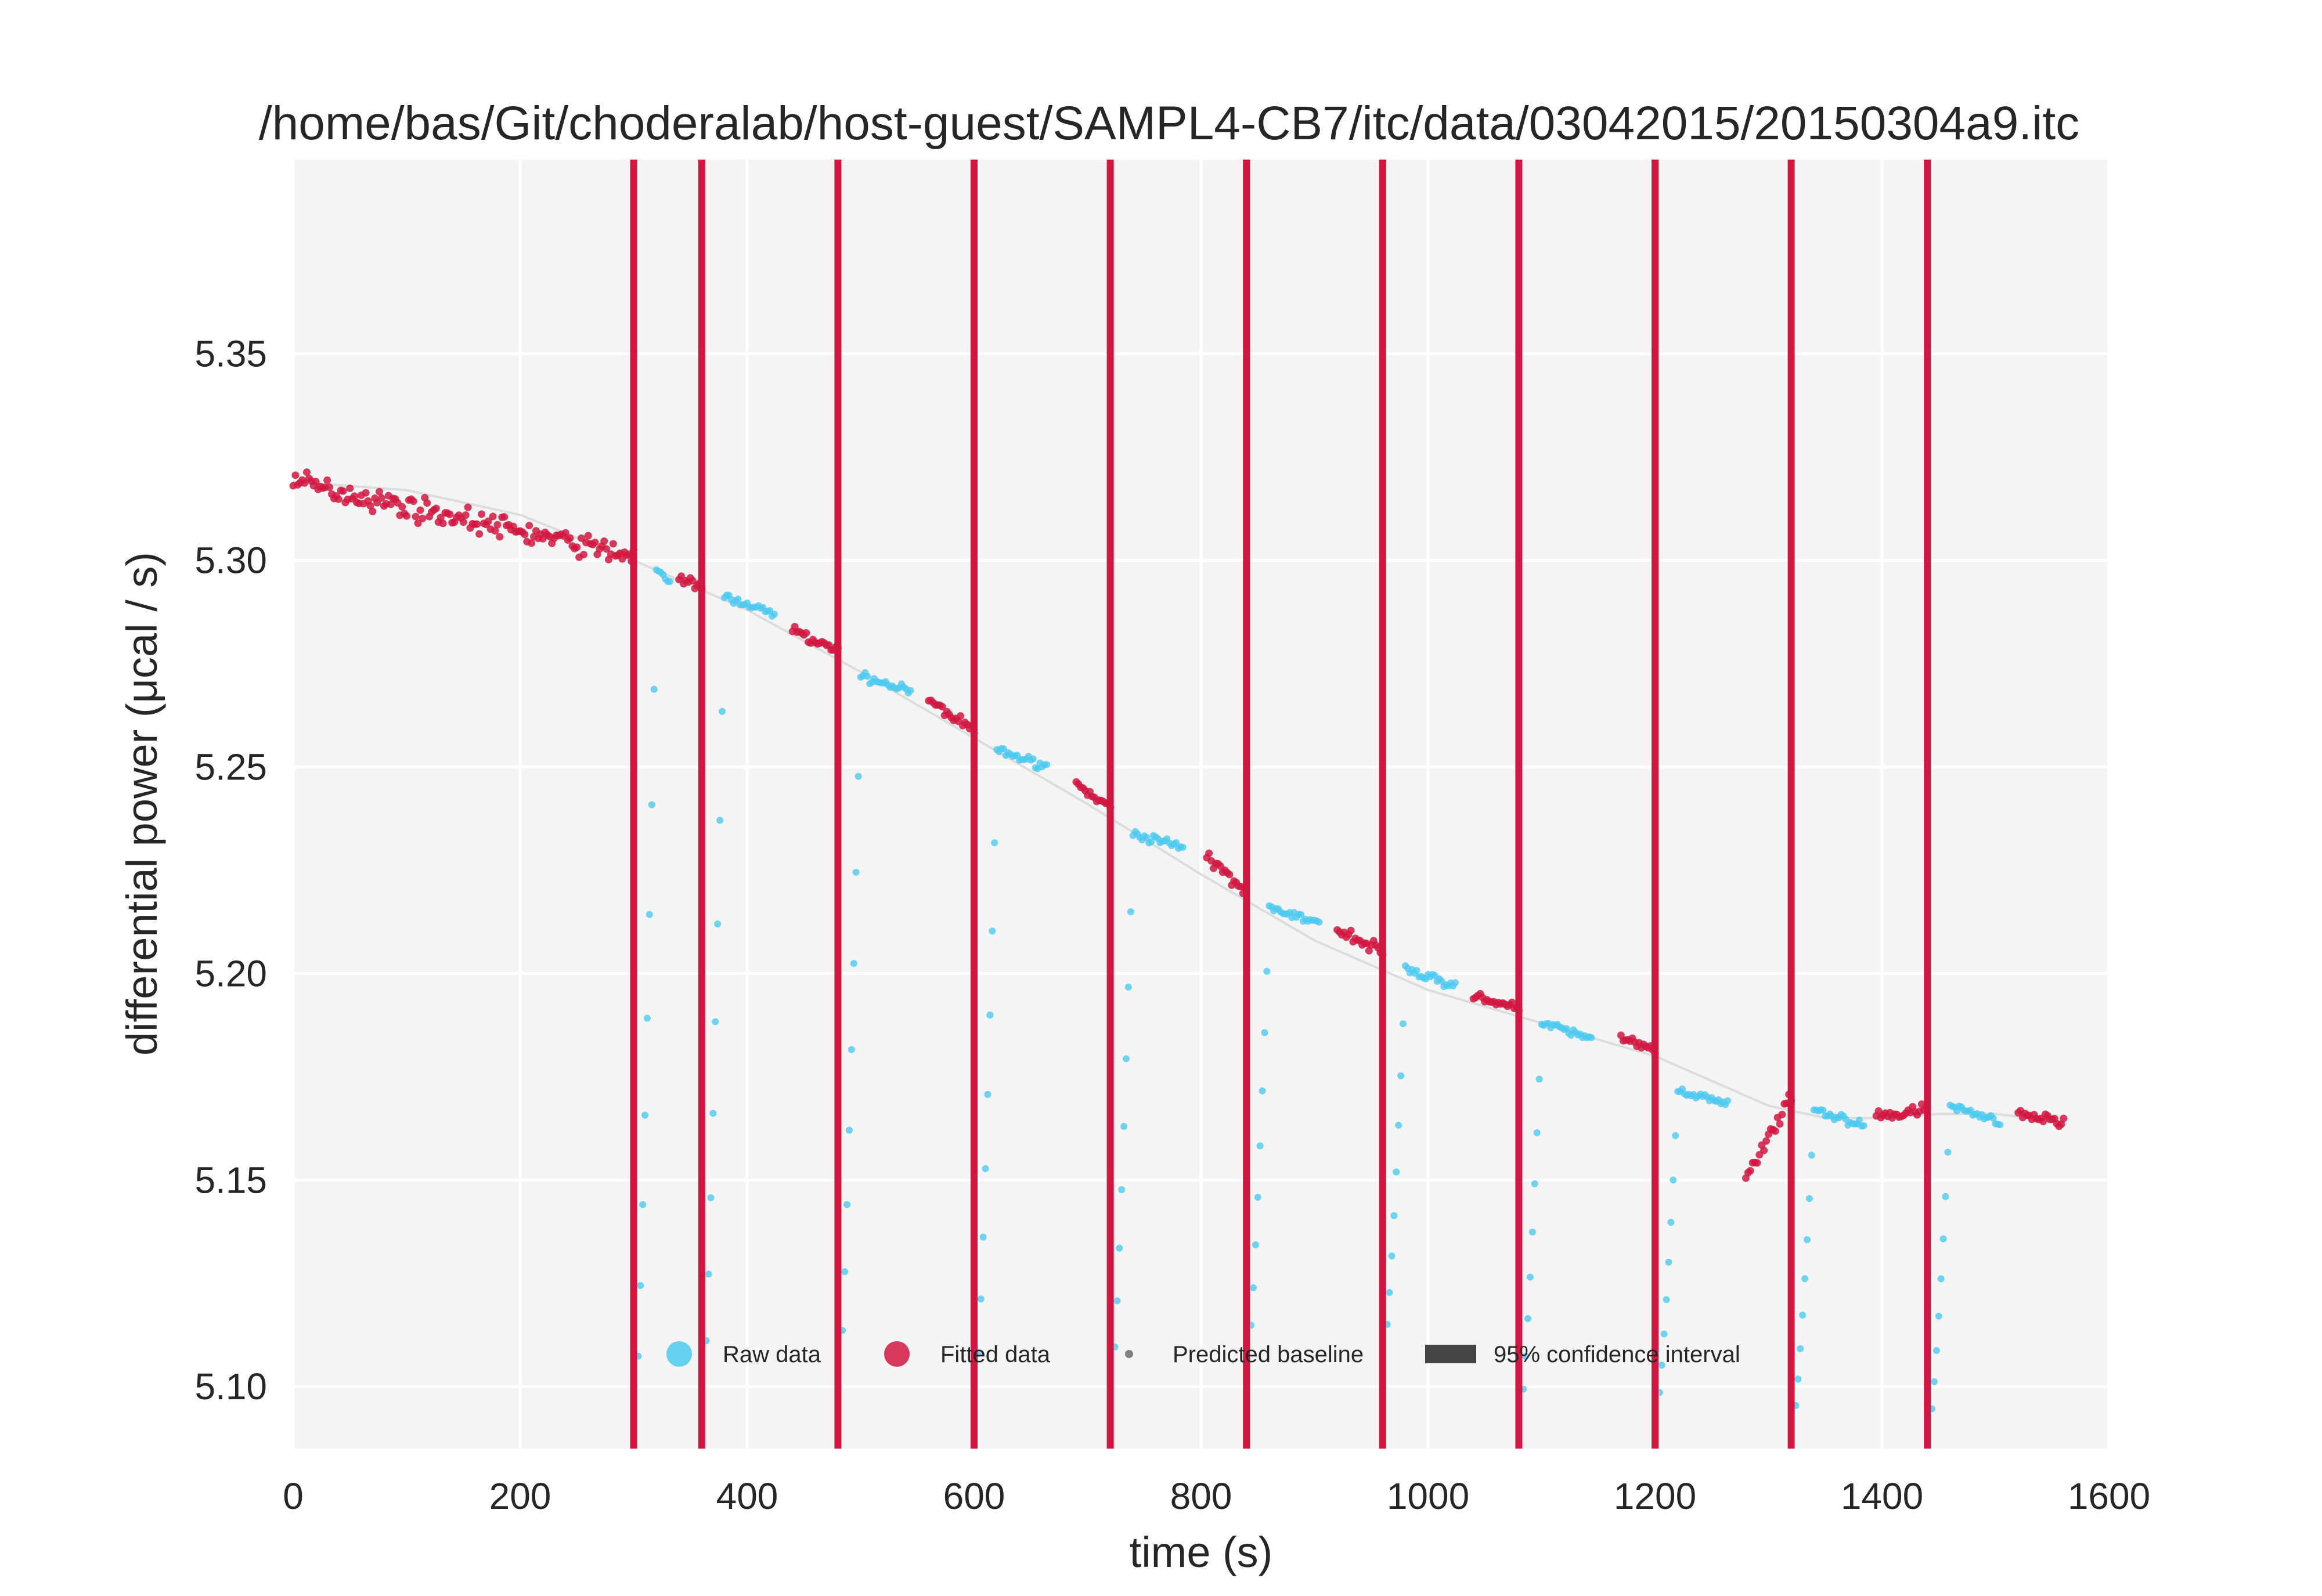 The width and height of the screenshot is (2322, 1596). Describe the element at coordinates (230, 354) in the screenshot. I see `y-tick-label: 5.35` at that location.